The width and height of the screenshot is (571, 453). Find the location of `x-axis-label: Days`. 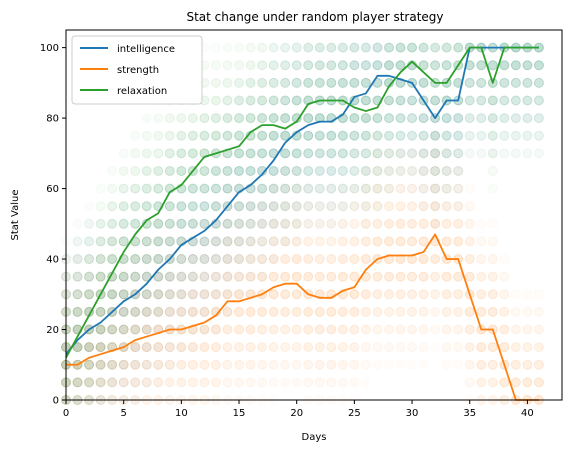

x-axis-label: Days is located at coordinates (314, 437).